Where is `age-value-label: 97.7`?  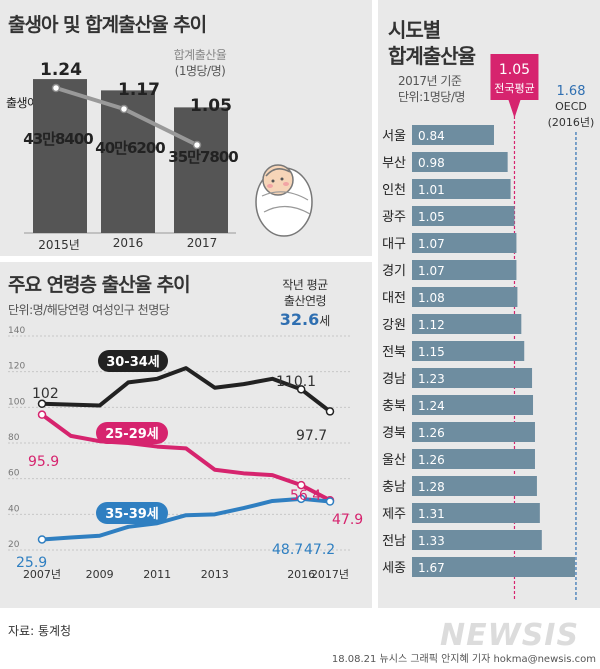 age-value-label: 97.7 is located at coordinates (311, 436).